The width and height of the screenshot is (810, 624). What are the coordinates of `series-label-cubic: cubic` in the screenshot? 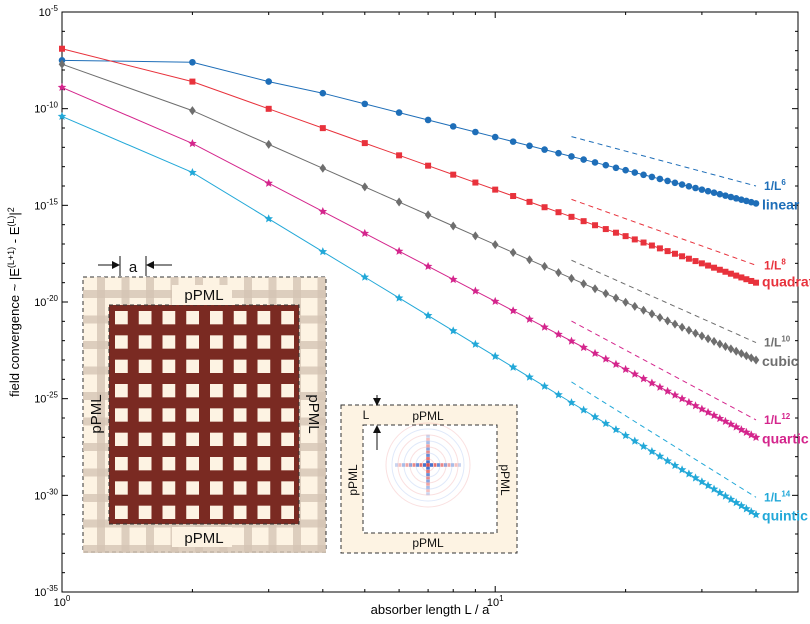 It's located at (780, 361).